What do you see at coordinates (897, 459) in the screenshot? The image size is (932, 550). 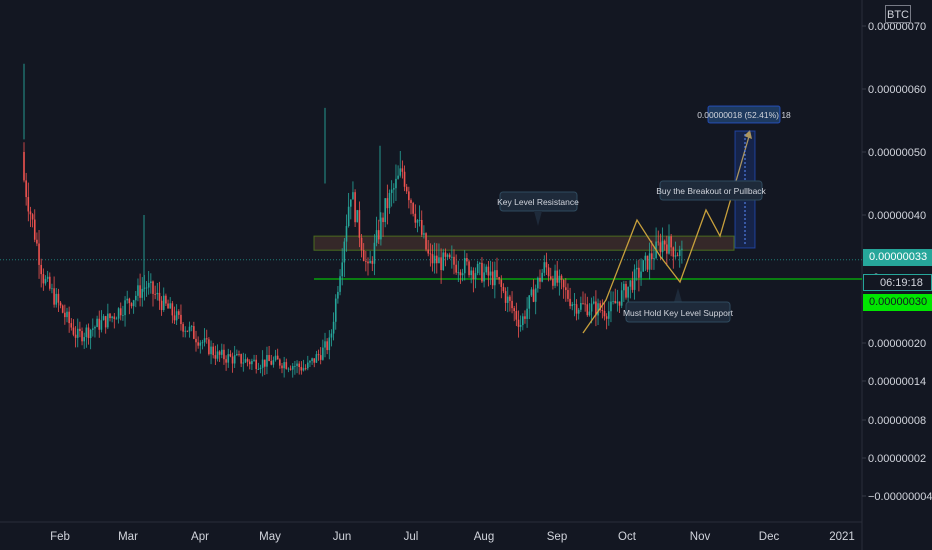 I see `price-tick-label: 0.00000002` at bounding box center [897, 459].